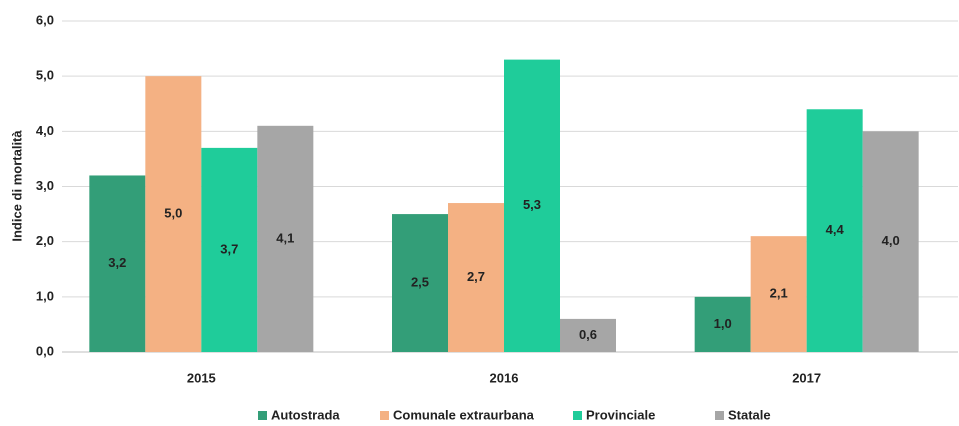  I want to click on data-label: 3,2, so click(117, 262).